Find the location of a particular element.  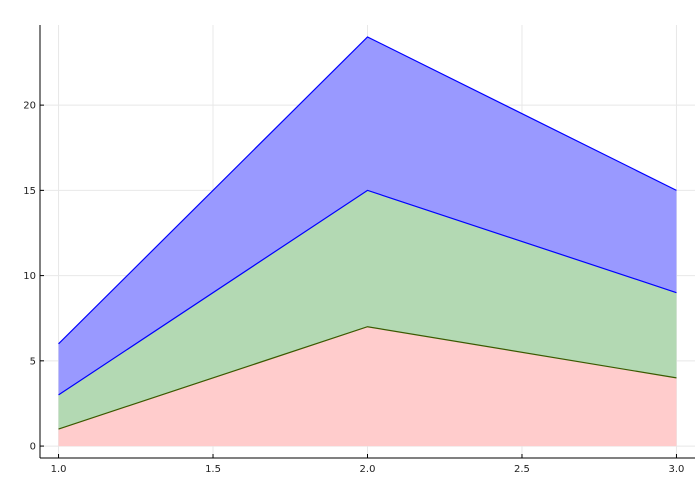

x-tick-label: 2.0 is located at coordinates (368, 469).